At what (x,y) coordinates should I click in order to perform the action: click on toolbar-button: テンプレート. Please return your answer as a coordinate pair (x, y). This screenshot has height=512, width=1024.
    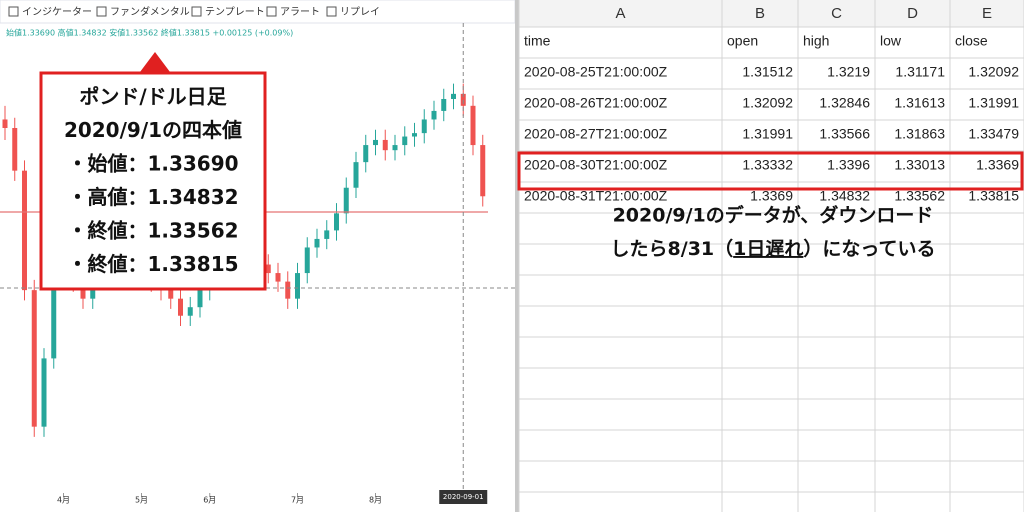
    Looking at the image, I should click on (235, 12).